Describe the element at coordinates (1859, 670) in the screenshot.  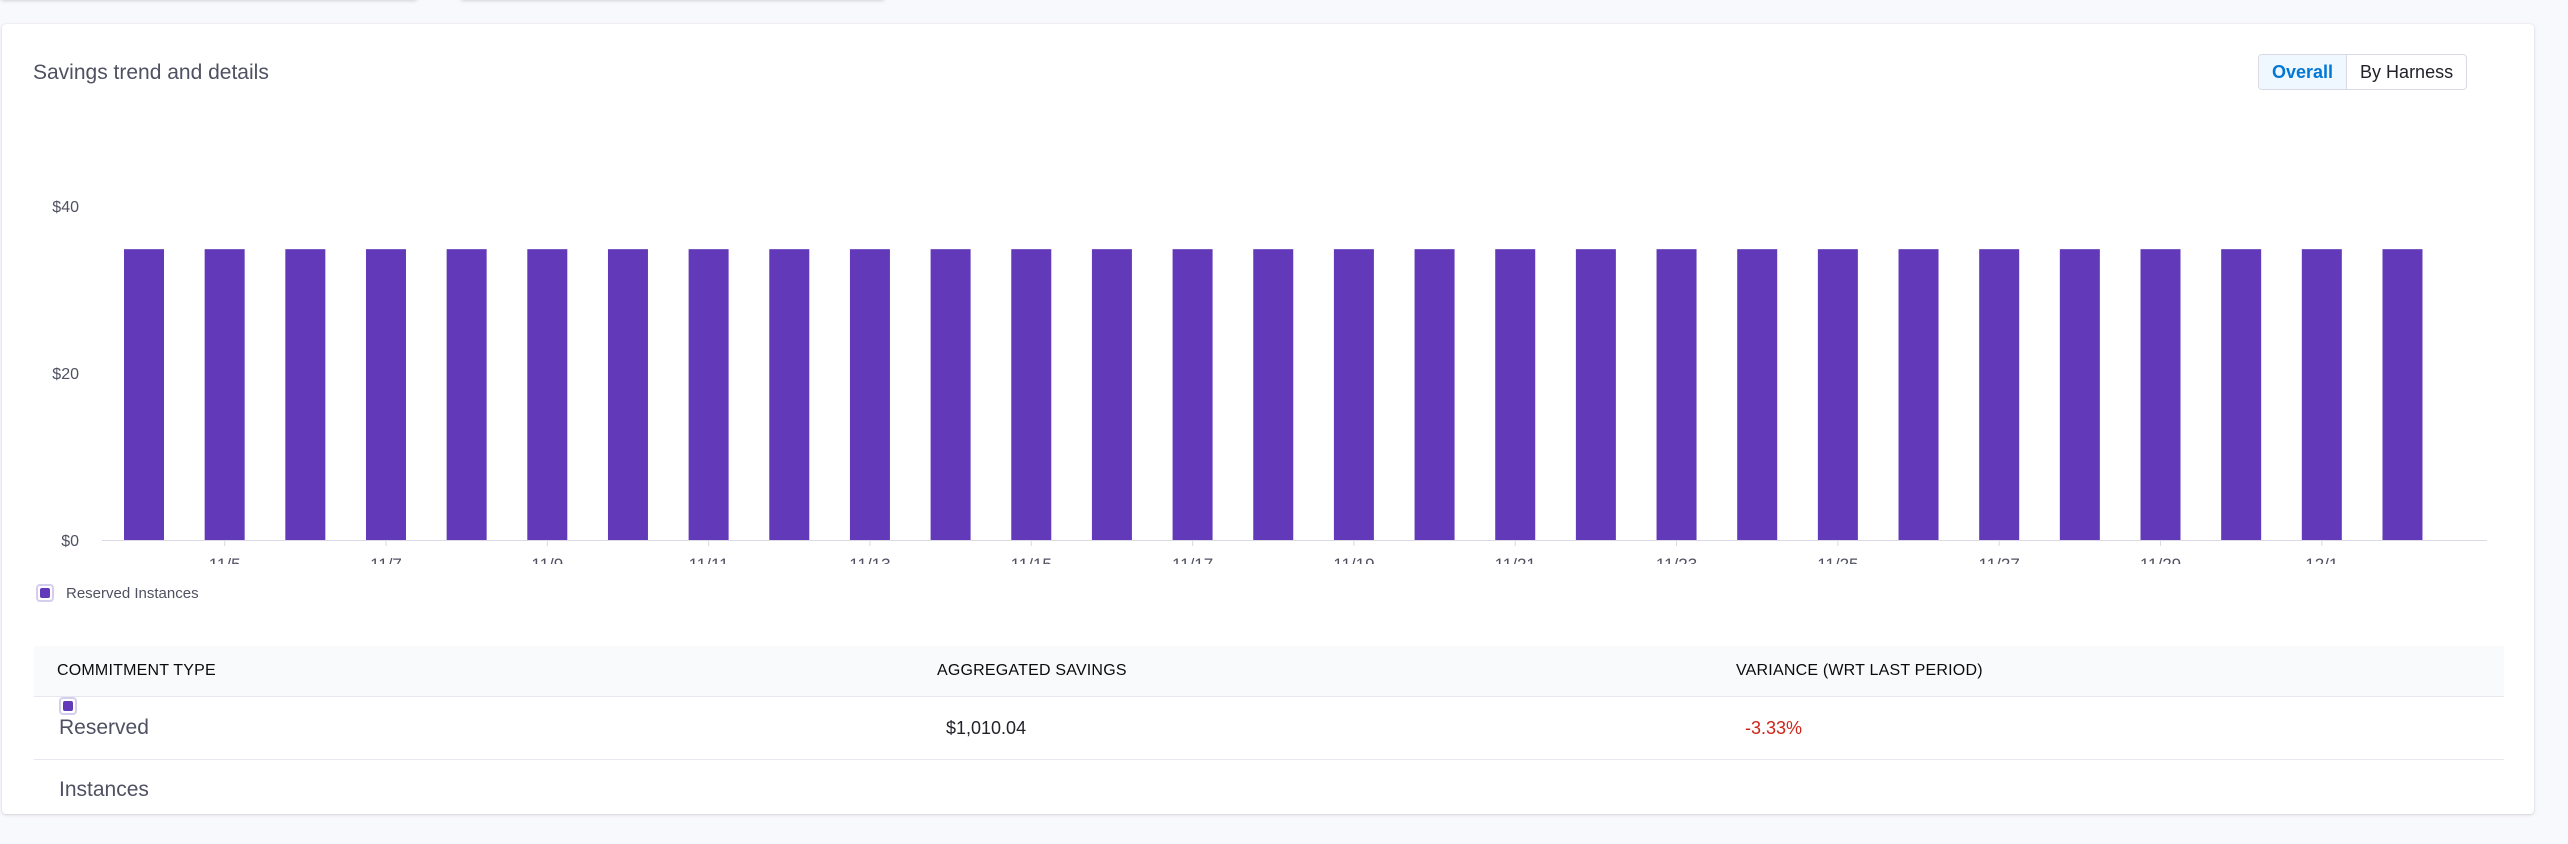
I see `header-variance: VARIANCE (WRT LAST PERIOD)` at that location.